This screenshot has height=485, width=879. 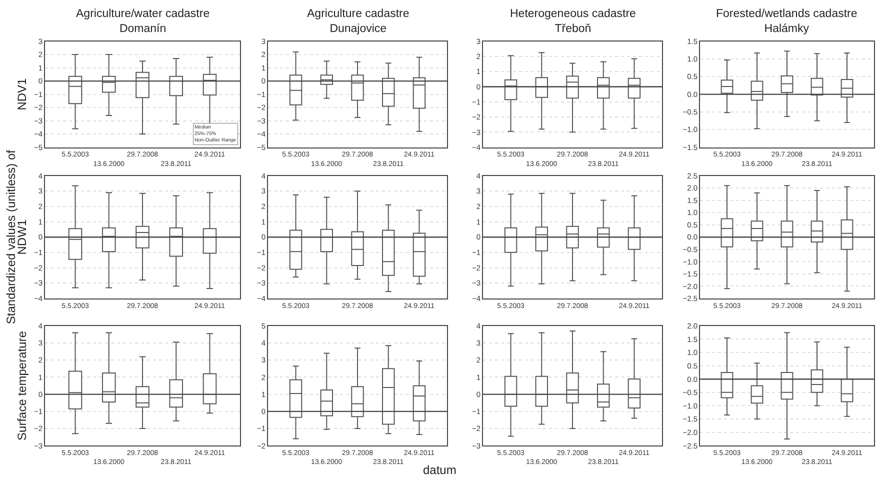 What do you see at coordinates (787, 21) in the screenshot?
I see `chart-title: Forested/wetlands cadastre Halámky` at bounding box center [787, 21].